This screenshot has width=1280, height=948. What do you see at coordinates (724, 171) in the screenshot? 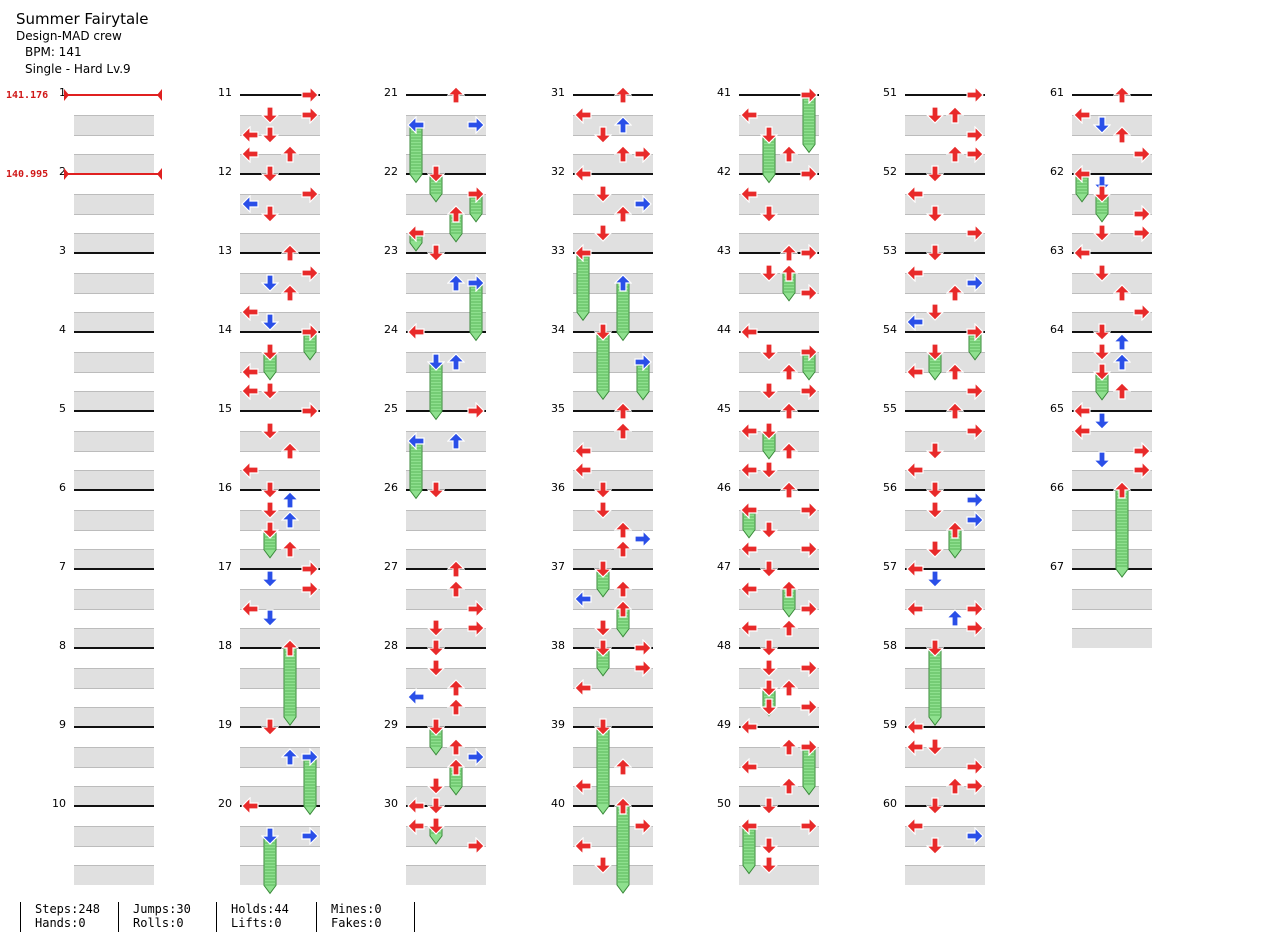
I see `measure-number: 42` at bounding box center [724, 171].